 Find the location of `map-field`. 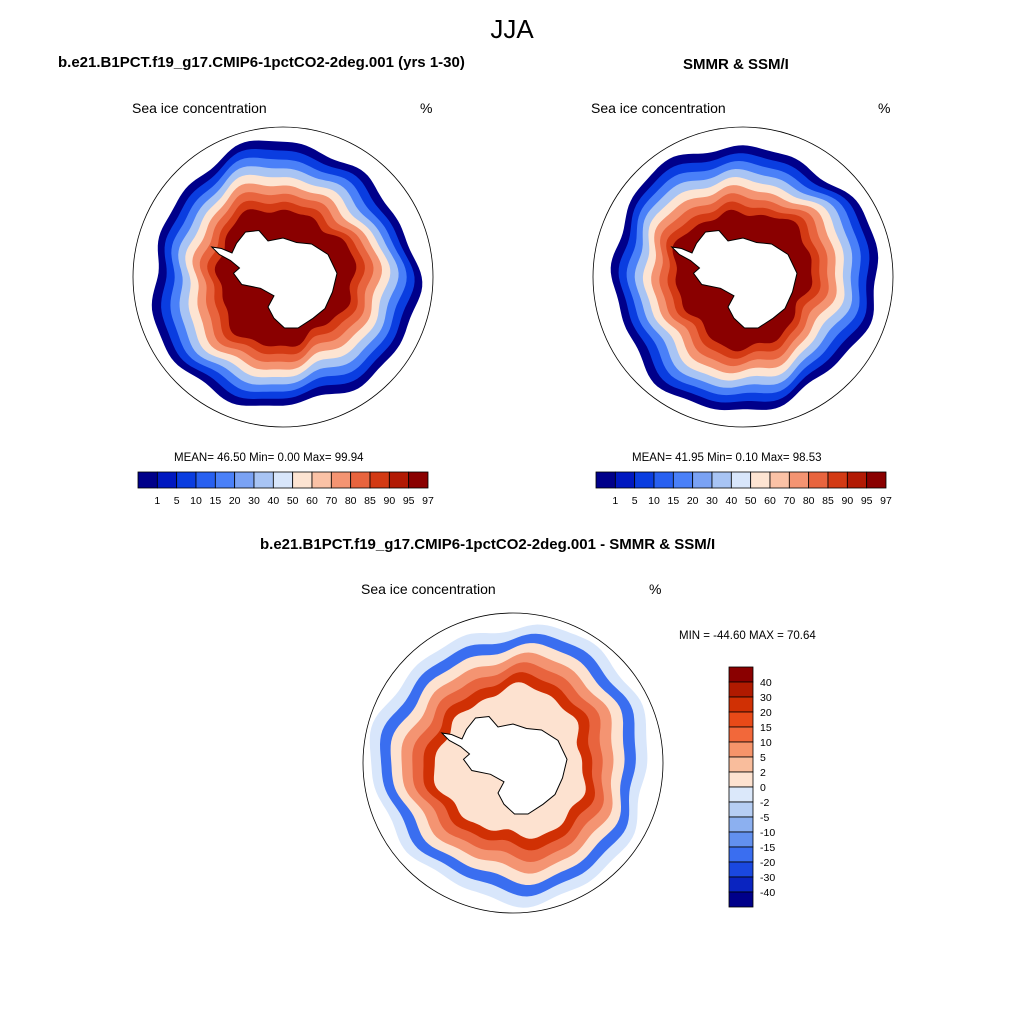

map-field is located at coordinates (508, 766).